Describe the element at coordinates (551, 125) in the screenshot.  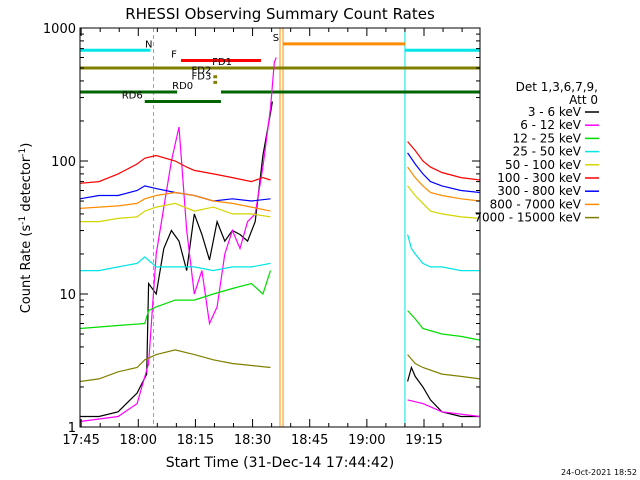
I see `legend-label: 6 - 12 keV` at that location.